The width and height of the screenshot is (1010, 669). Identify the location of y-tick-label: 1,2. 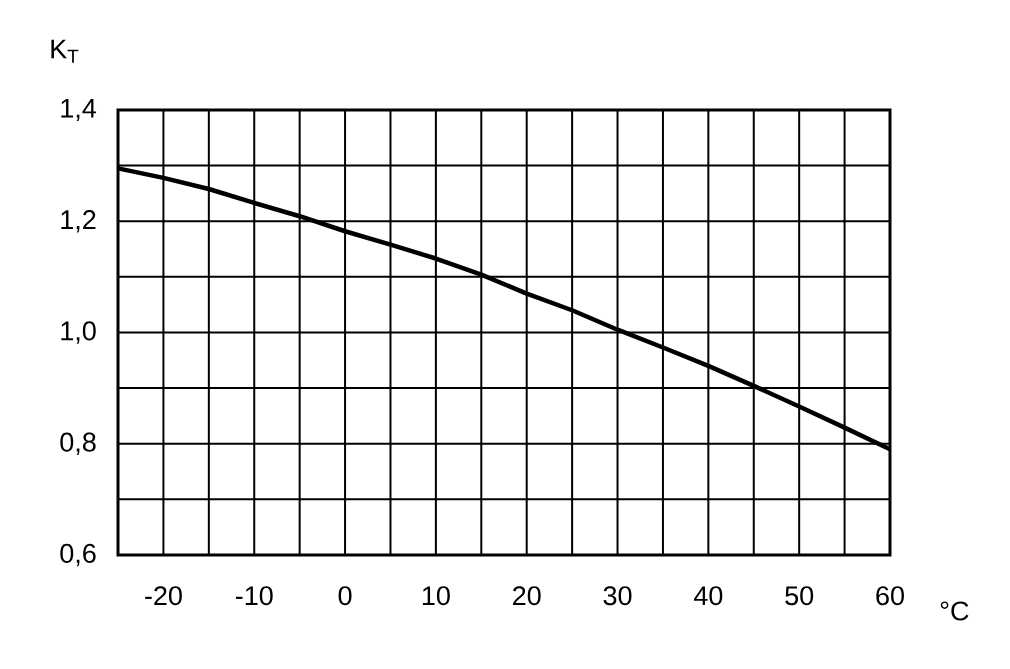
(78, 221).